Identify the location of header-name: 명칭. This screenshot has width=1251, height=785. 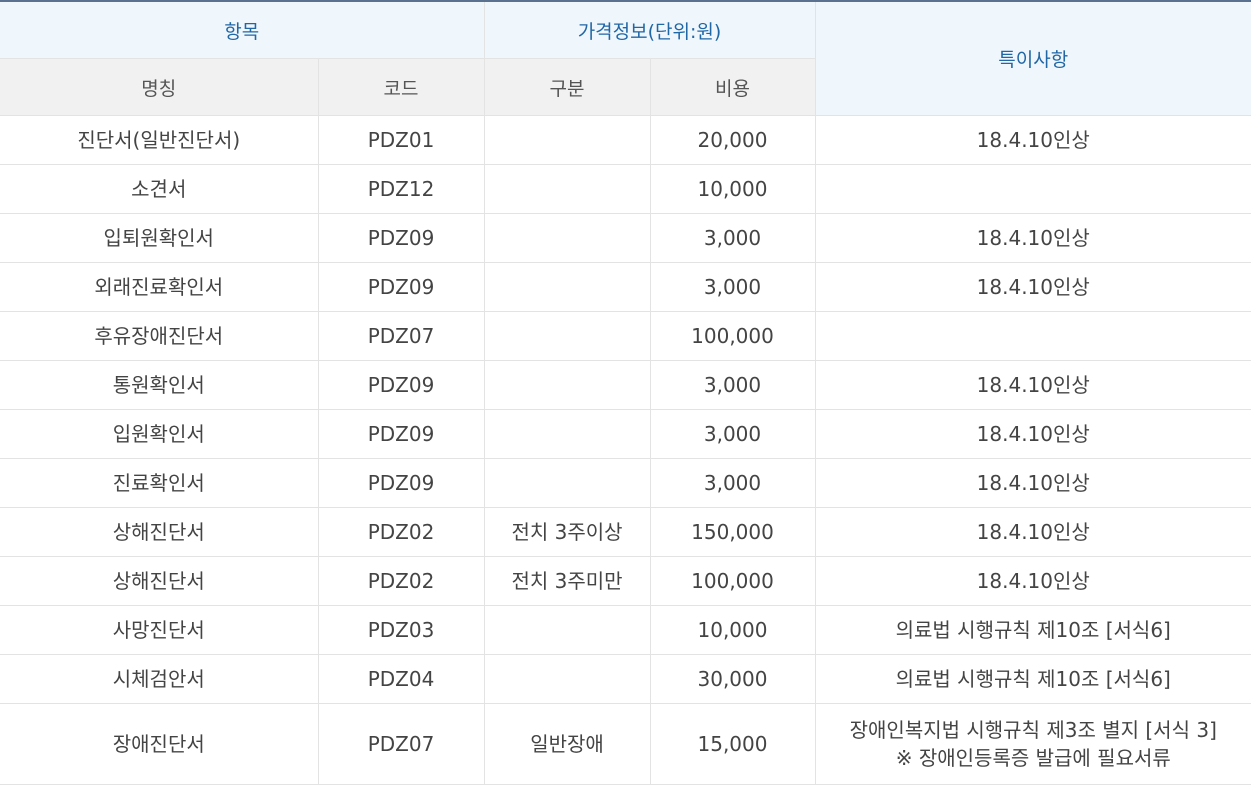
(159, 87).